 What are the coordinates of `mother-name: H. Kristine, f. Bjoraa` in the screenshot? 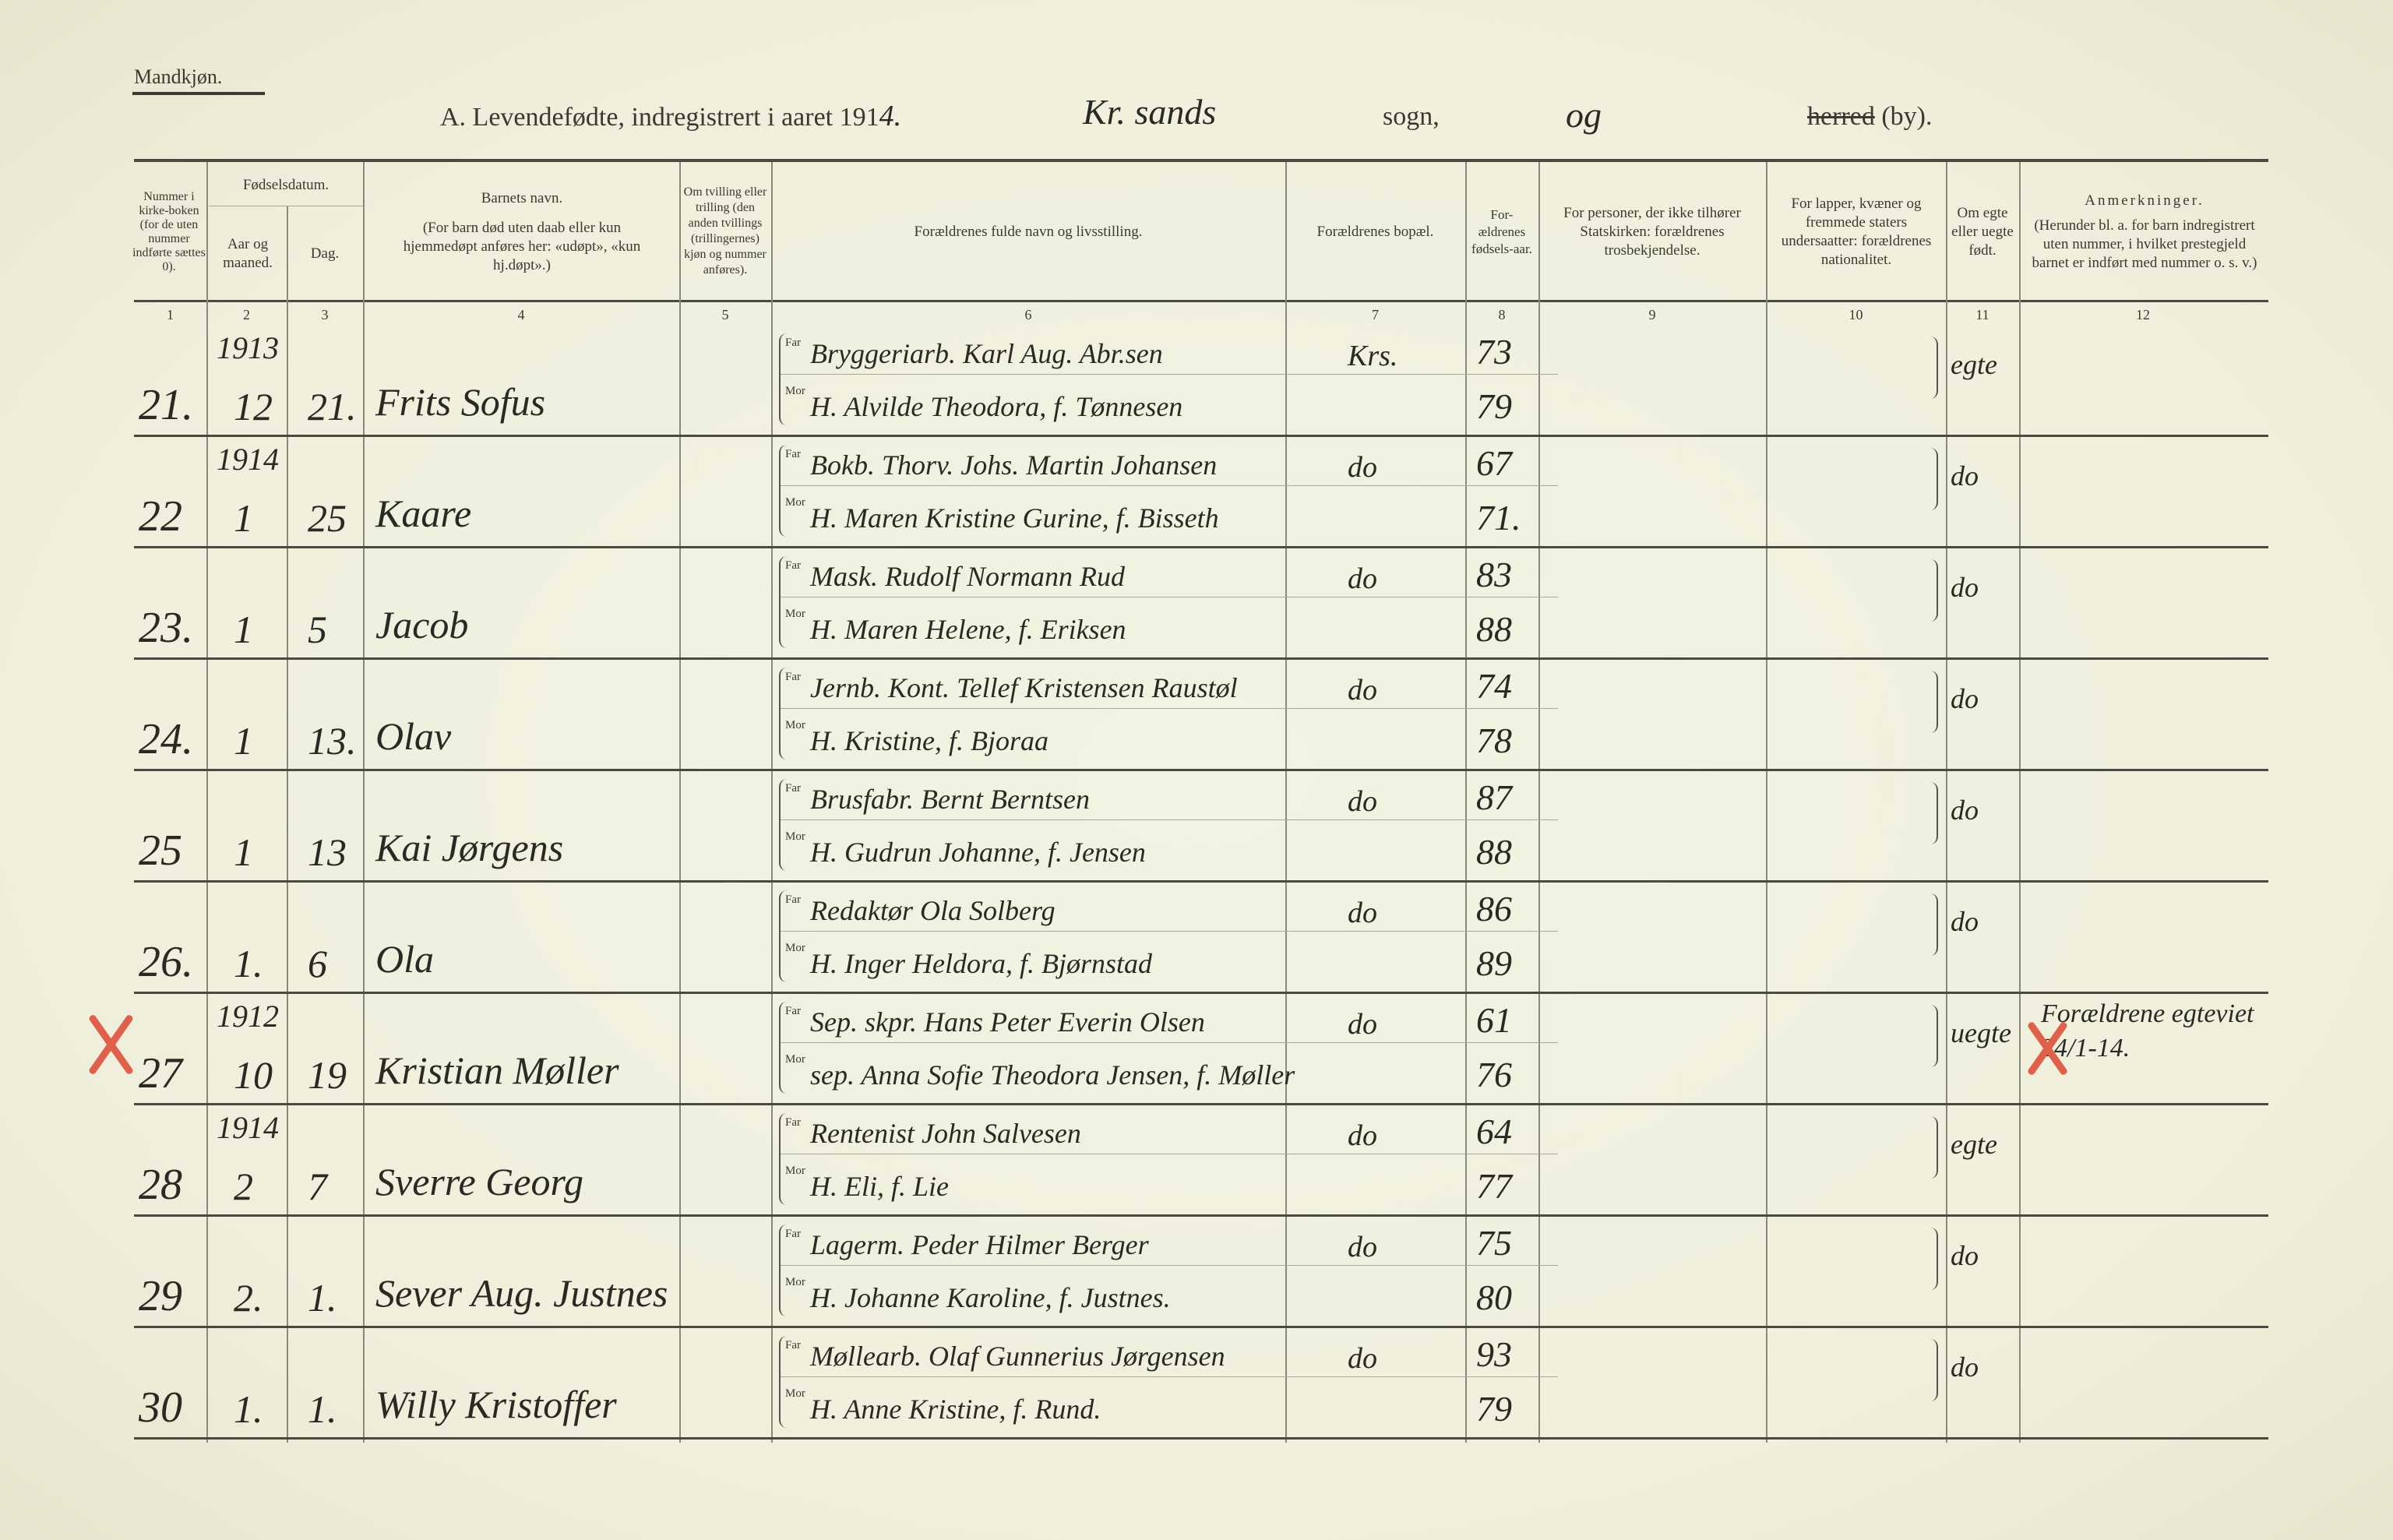 It's located at (929, 740).